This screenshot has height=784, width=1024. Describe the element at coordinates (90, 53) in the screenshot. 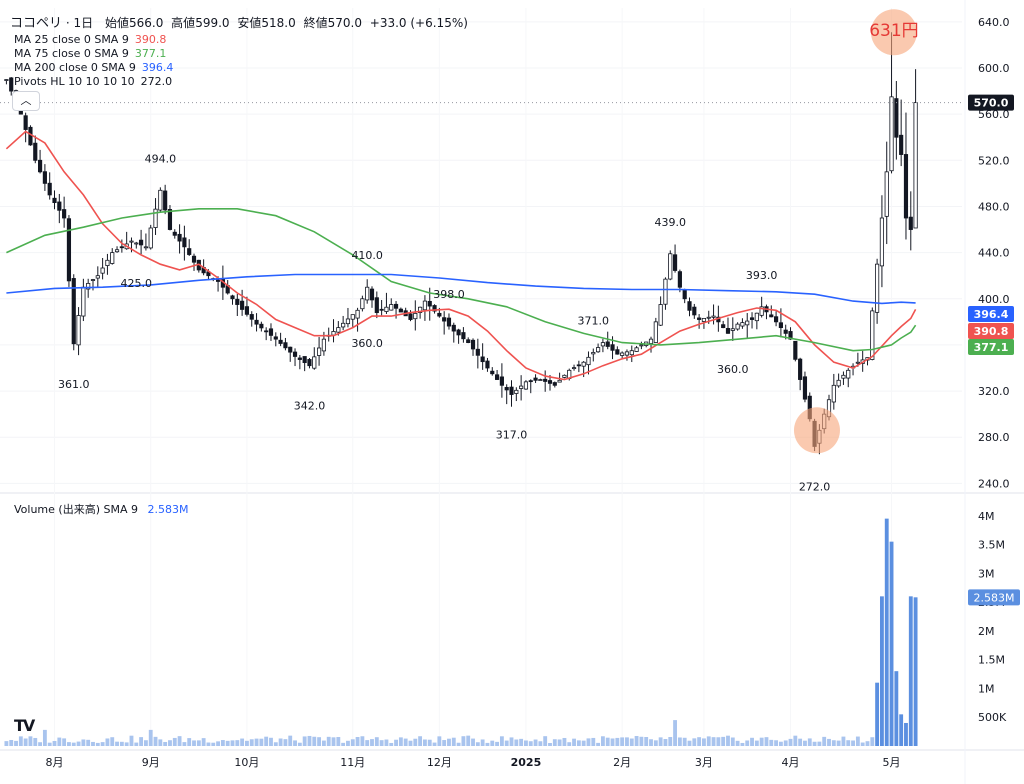

I see `legend-ma75: MA 75 close 0 SMA 9 377.1` at that location.